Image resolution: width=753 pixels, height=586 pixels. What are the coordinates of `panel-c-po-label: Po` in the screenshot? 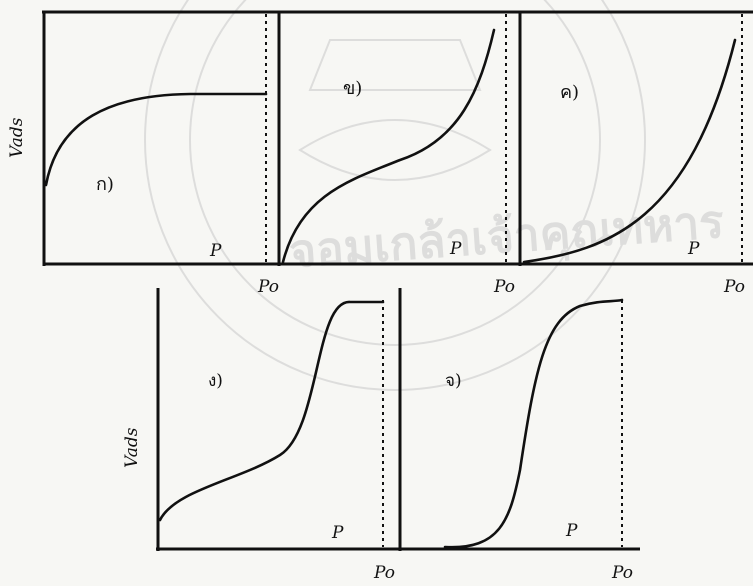 It's located at (734, 287).